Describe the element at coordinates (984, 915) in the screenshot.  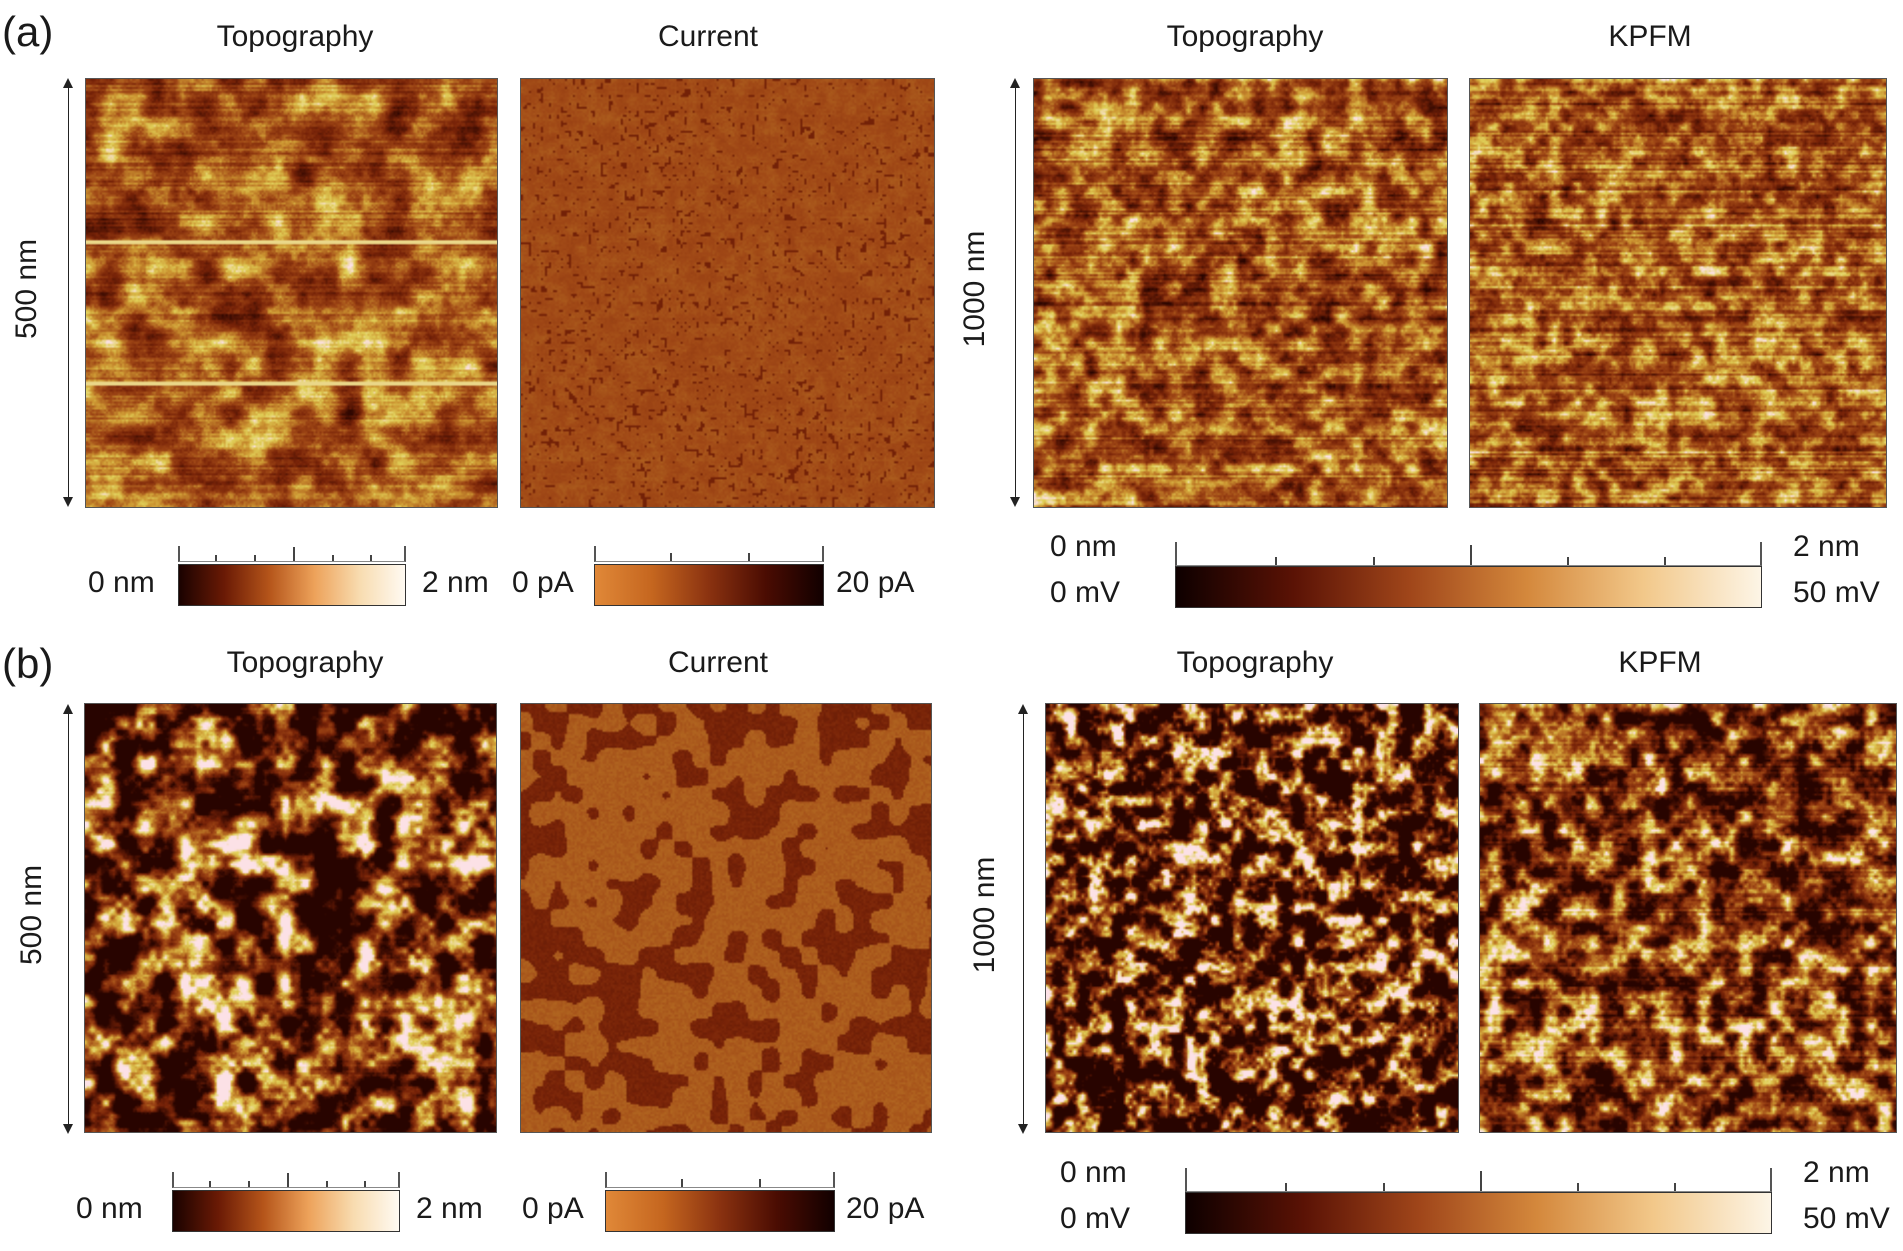
I see `scale-label-b-right: 1000 nm` at that location.